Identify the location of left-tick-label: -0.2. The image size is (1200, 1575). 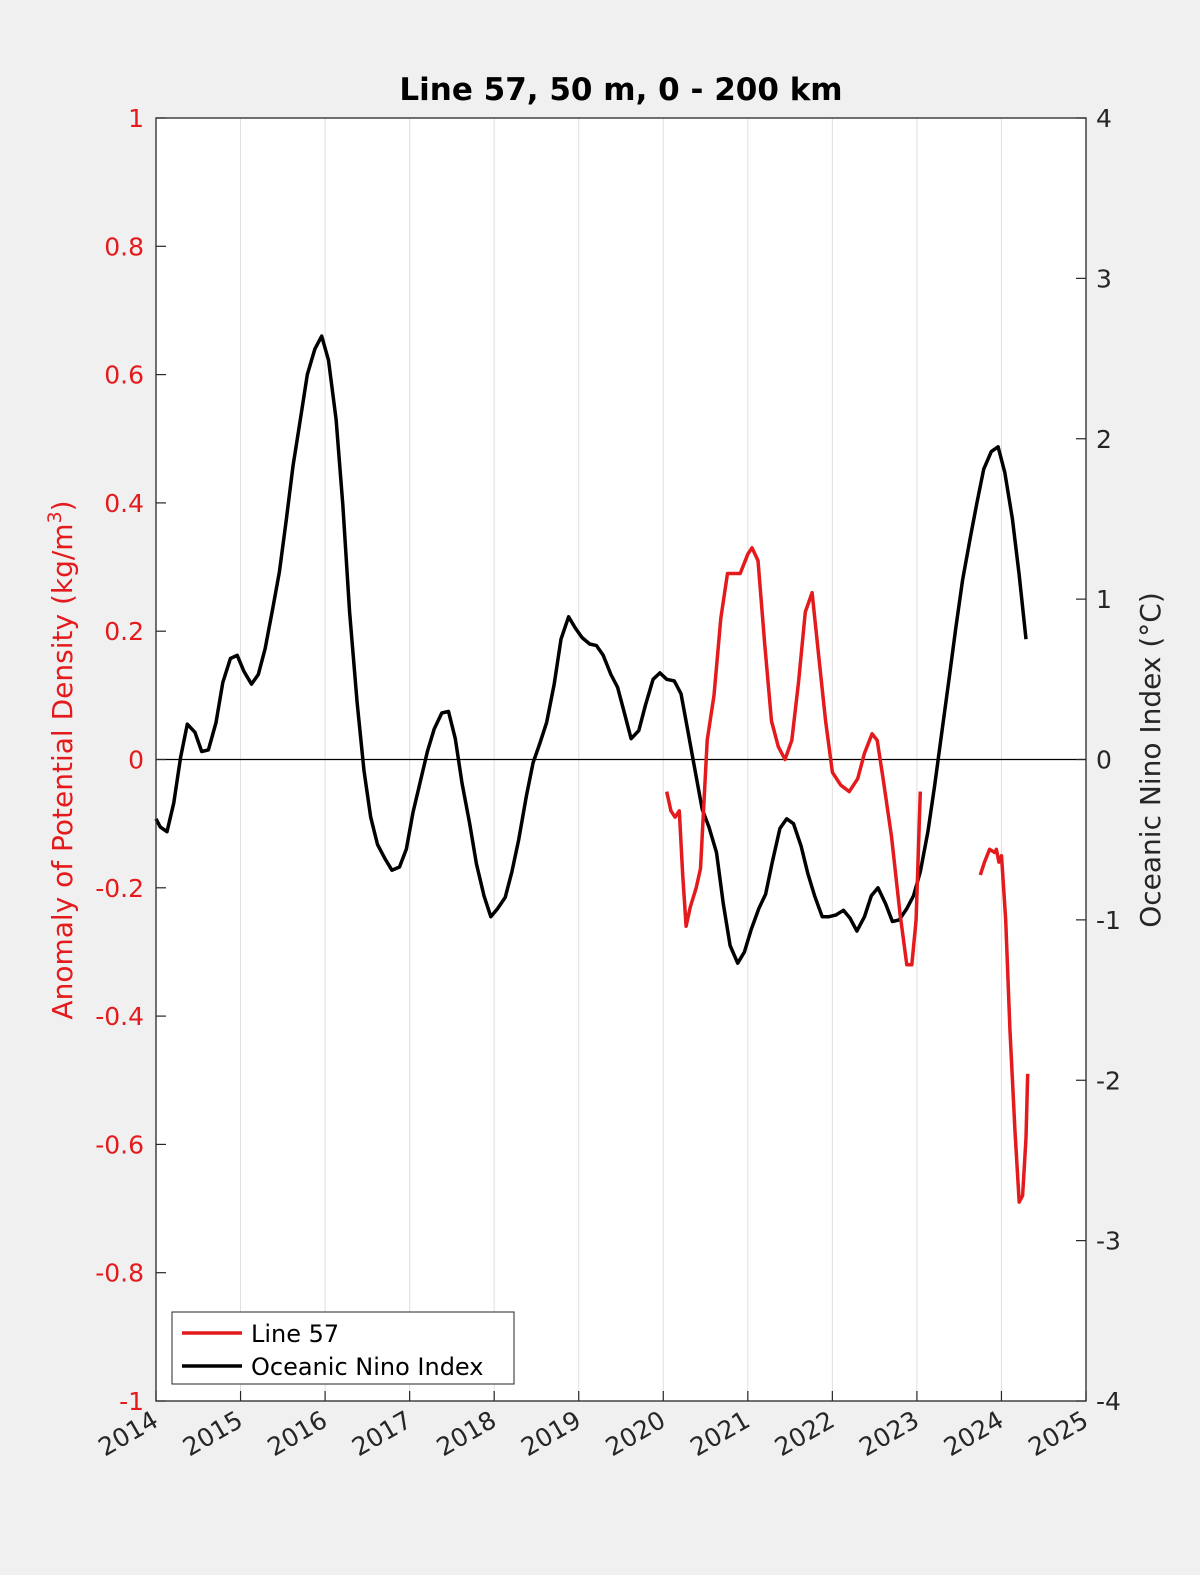
(119, 888).